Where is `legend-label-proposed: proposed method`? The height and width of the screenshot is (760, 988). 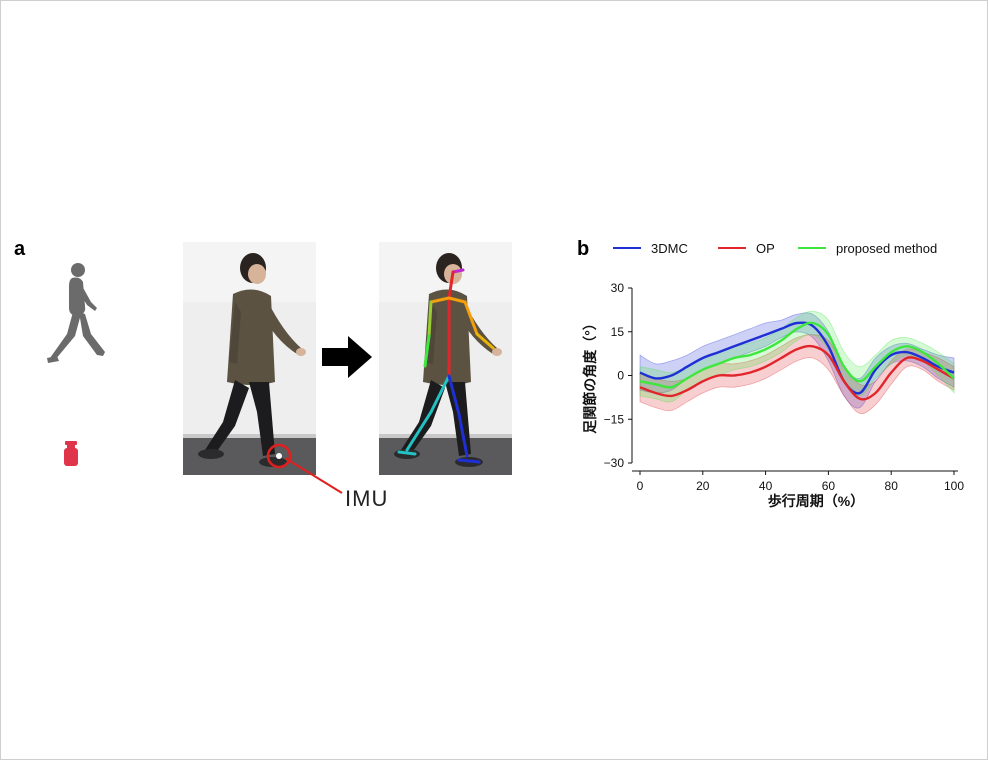
legend-label-proposed: proposed method is located at coordinates (887, 248).